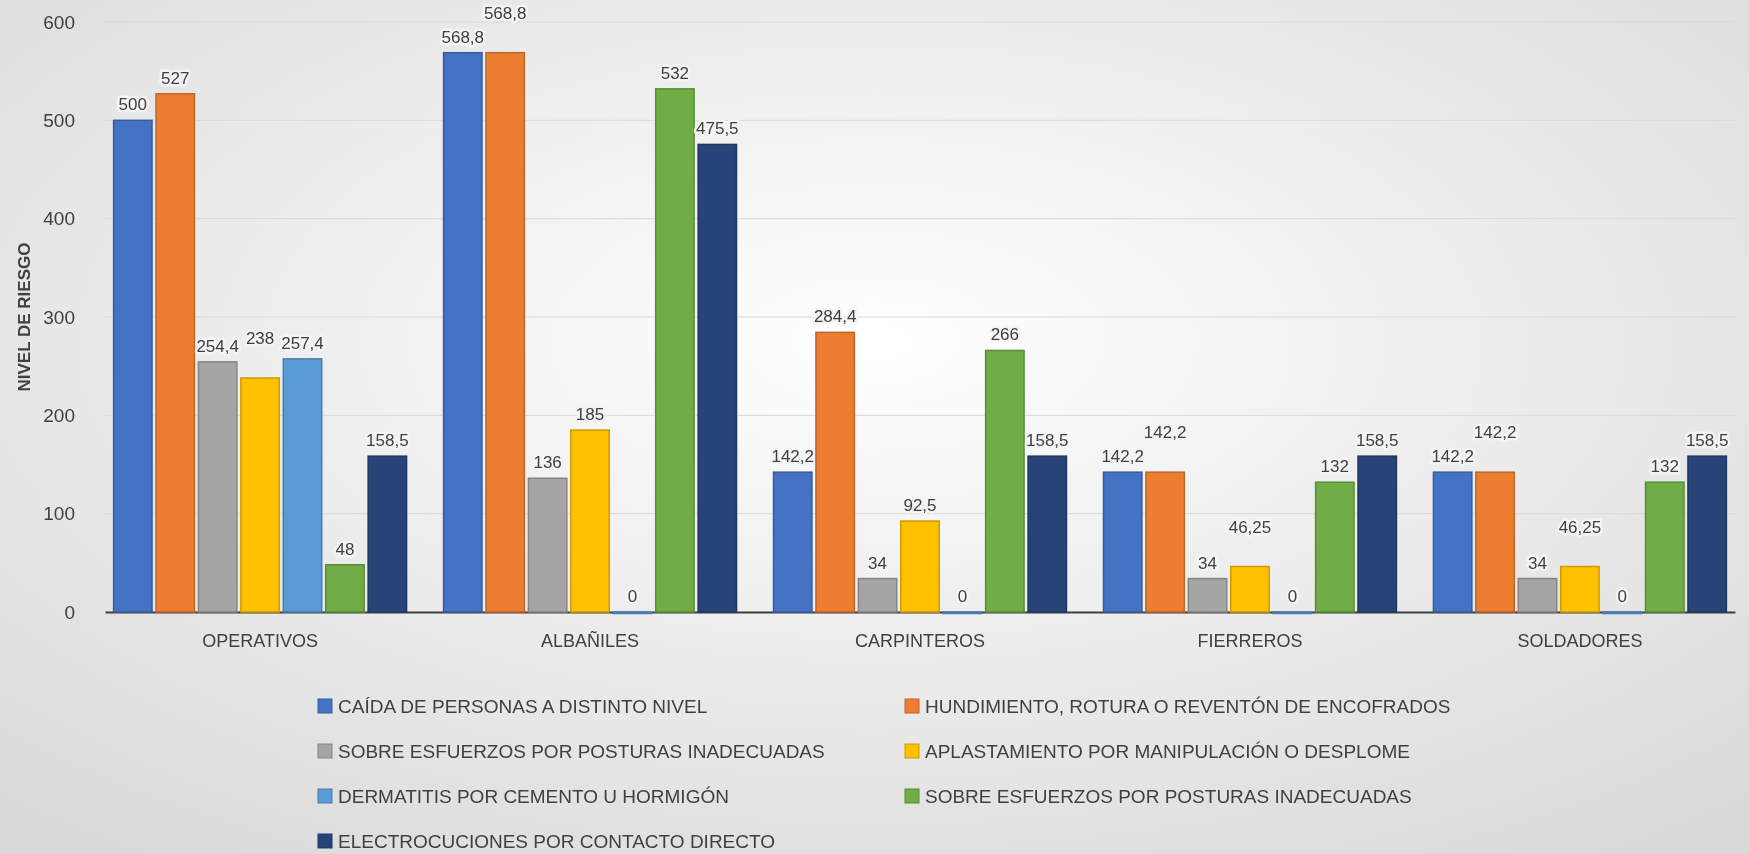 The image size is (1749, 854). What do you see at coordinates (302, 343) in the screenshot?
I see `data-label: 257,4` at bounding box center [302, 343].